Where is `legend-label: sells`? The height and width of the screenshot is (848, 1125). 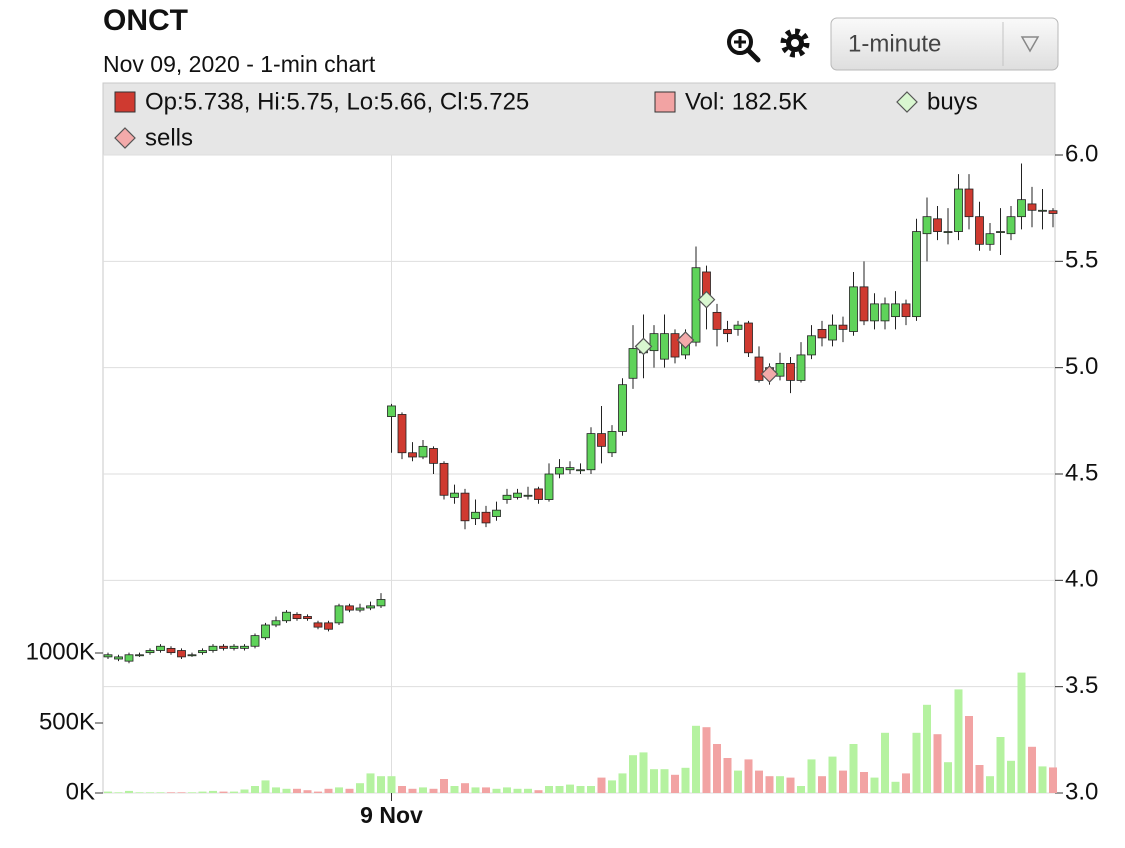
legend-label: sells is located at coordinates (169, 137).